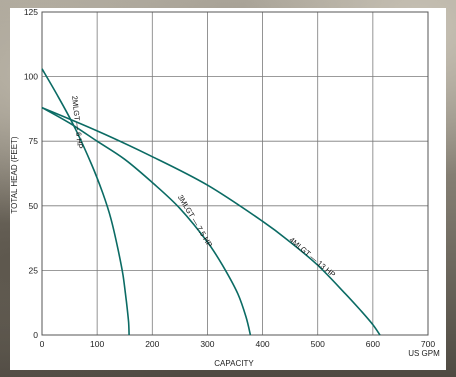 Image resolution: width=456 pixels, height=377 pixels. Describe the element at coordinates (34, 206) in the screenshot. I see `y-tick-label: 50` at that location.